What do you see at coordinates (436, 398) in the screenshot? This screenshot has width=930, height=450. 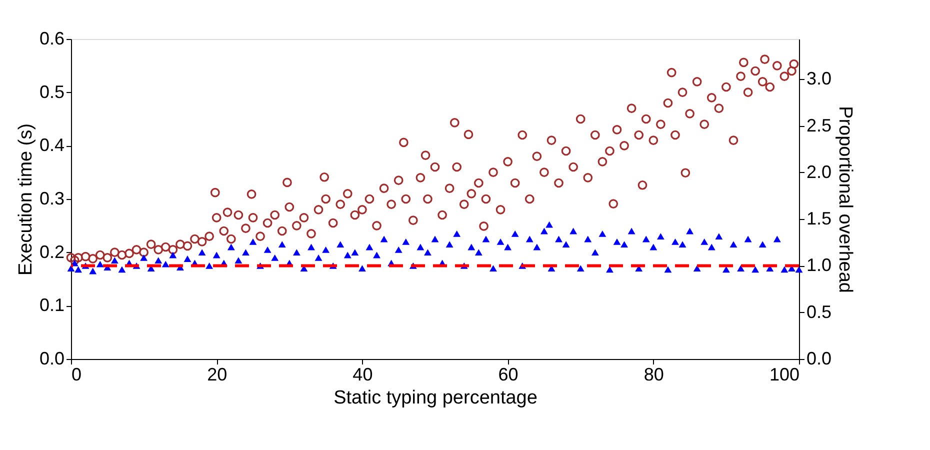 I see `x-axis-title: Static typing percentage` at bounding box center [436, 398].